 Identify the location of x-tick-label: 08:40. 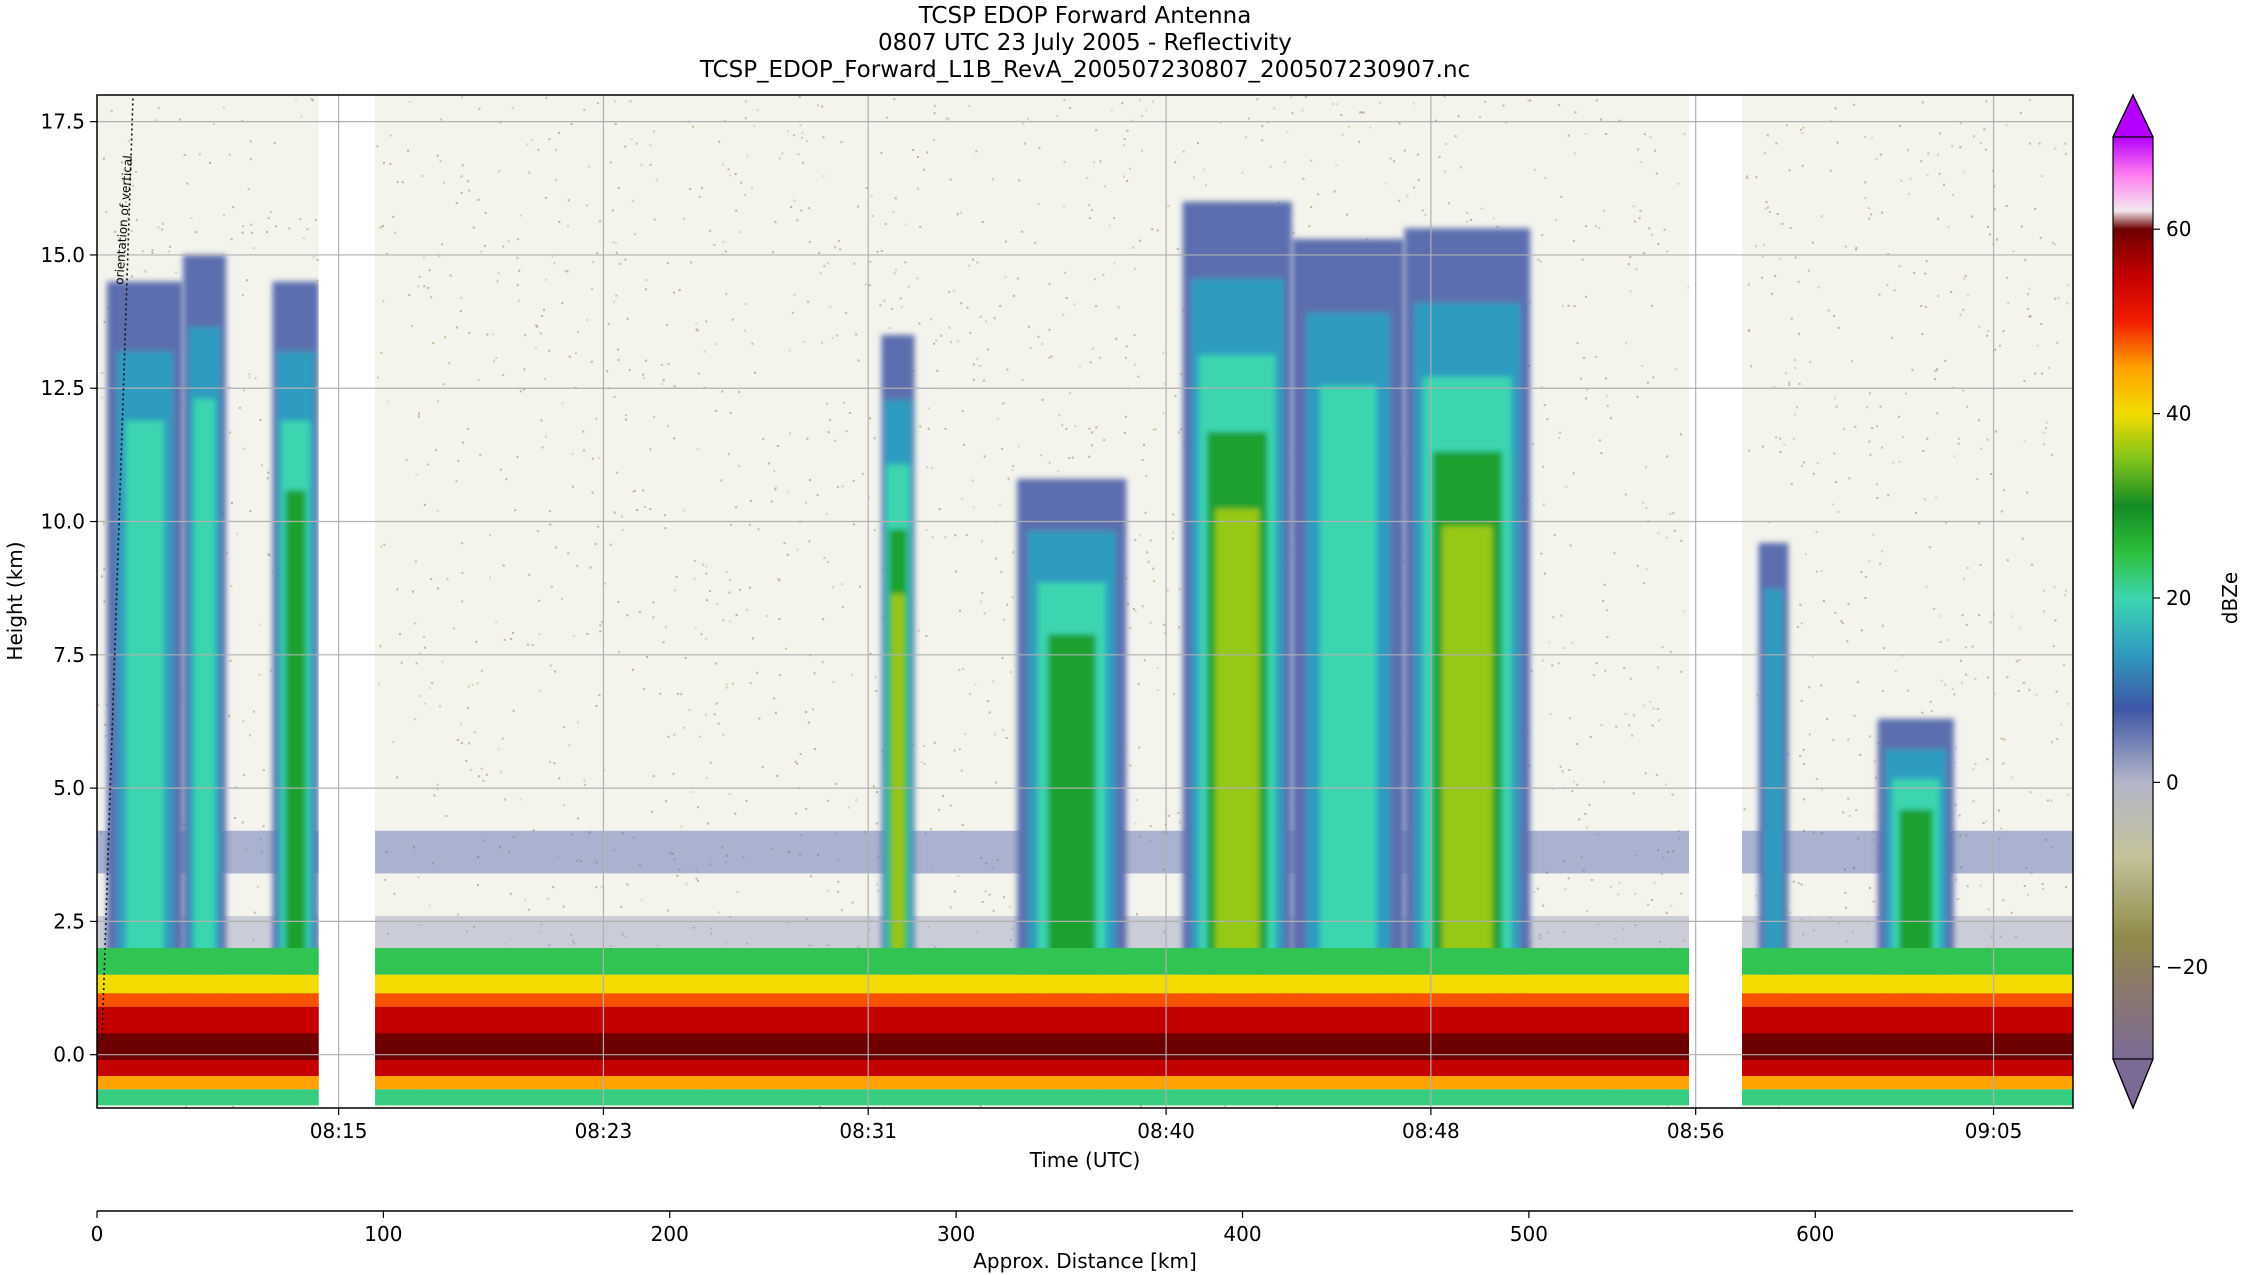
(1166, 1131).